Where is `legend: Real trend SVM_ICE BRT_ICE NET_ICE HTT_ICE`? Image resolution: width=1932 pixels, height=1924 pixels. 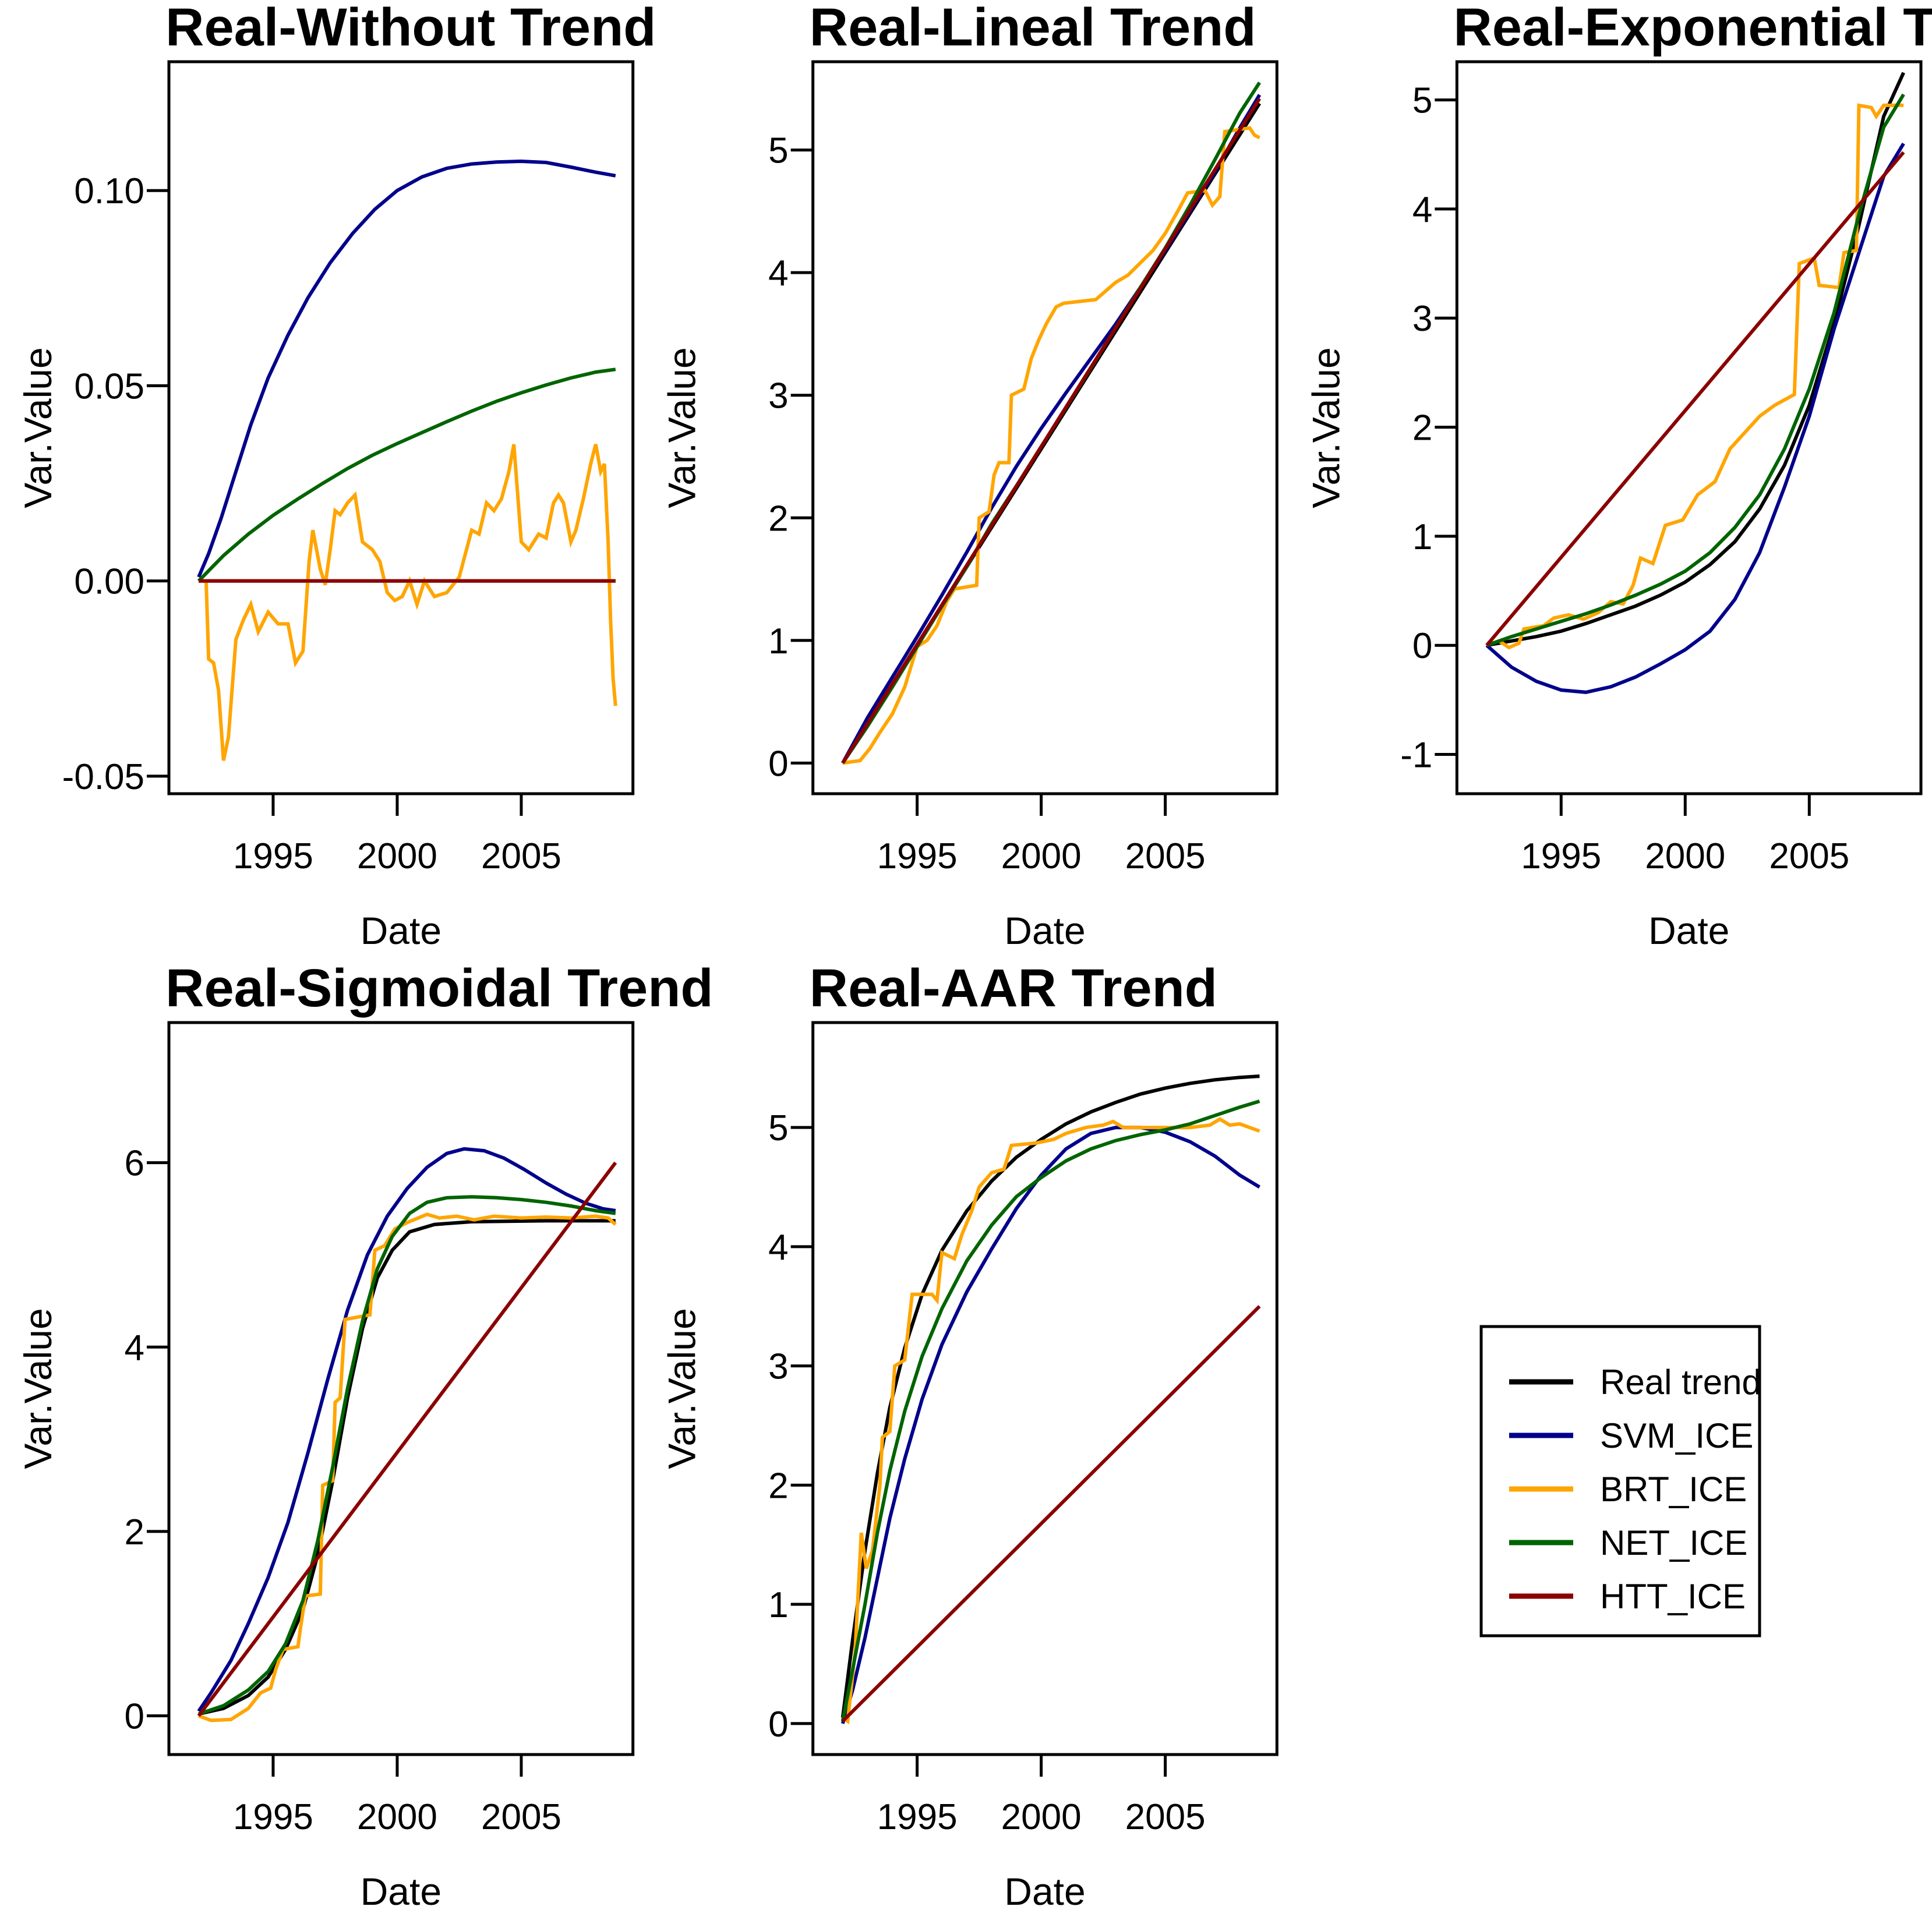 legend: Real trend SVM_ICE BRT_ICE NET_ICE HTT_ICE is located at coordinates (1620, 1481).